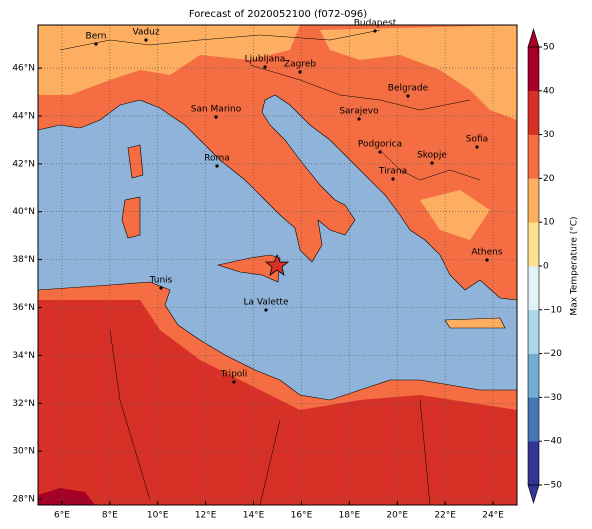 Image resolution: width=592 pixels, height=529 pixels. I want to click on city: Vaduz, so click(146, 35).